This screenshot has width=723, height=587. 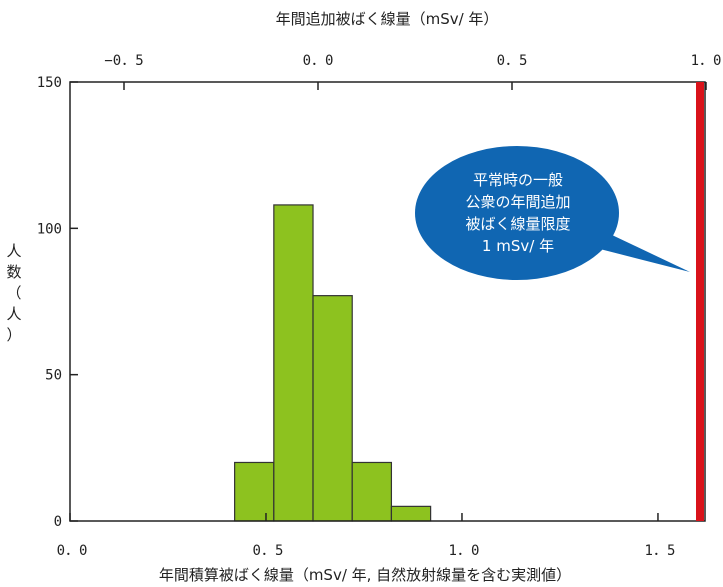 What do you see at coordinates (318, 61) in the screenshot?
I see `top-tick-label-1: 0．0` at bounding box center [318, 61].